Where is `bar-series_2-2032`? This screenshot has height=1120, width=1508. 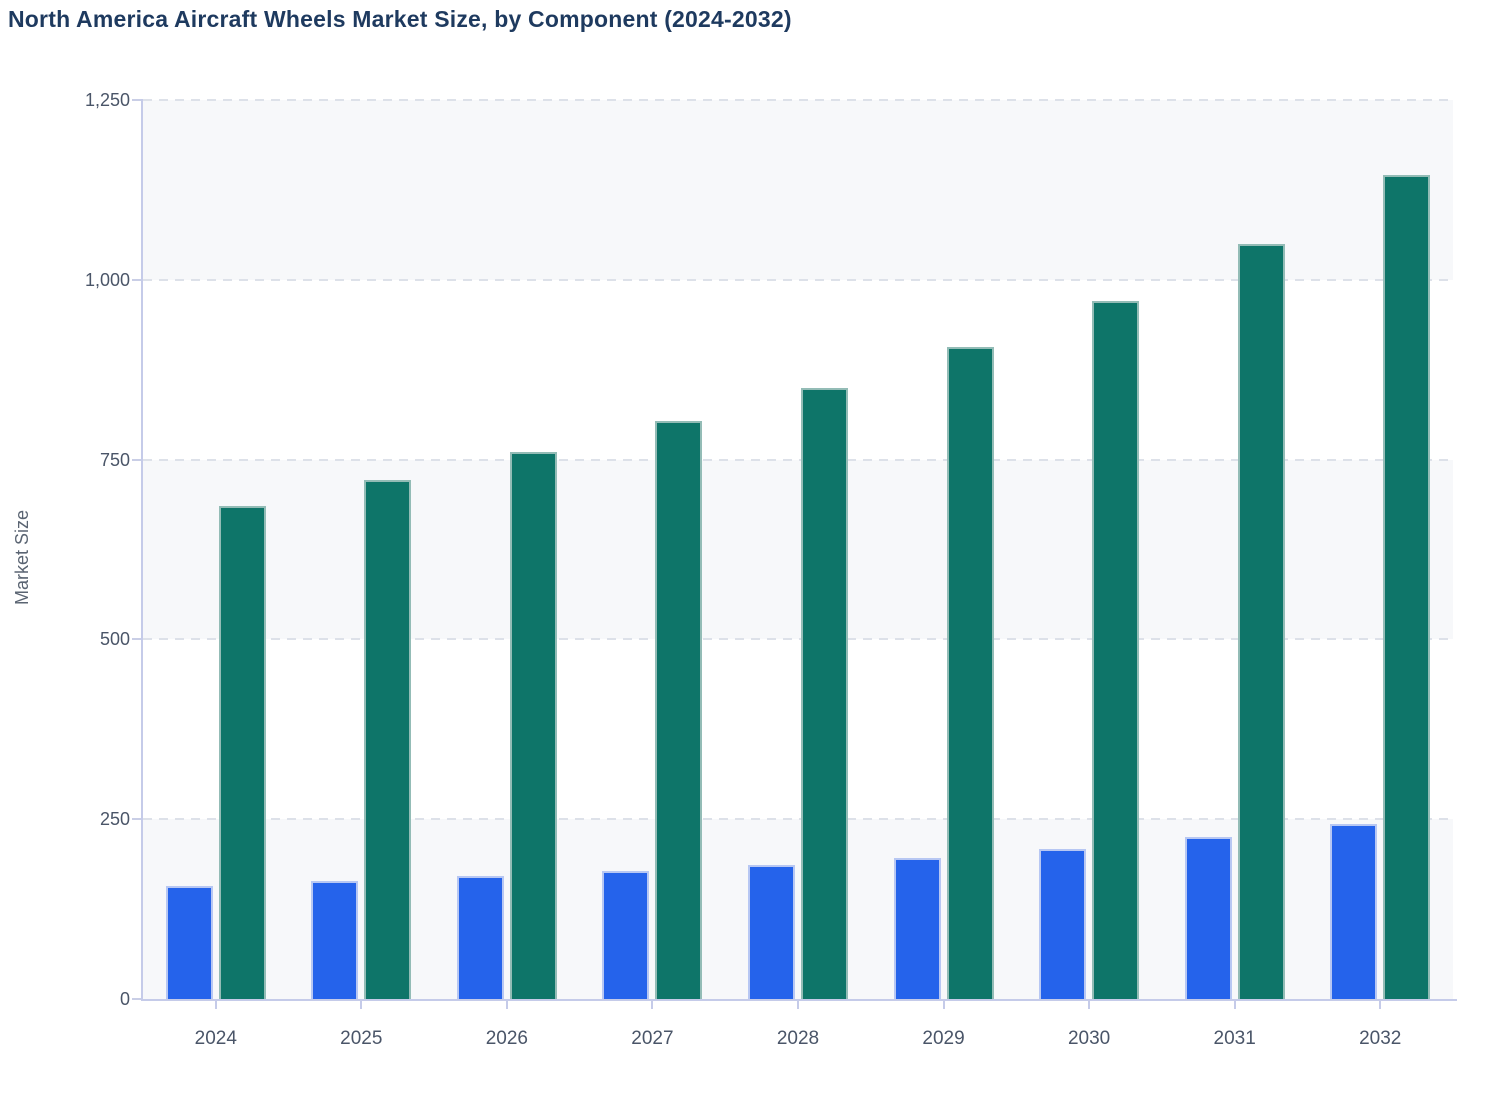 bar-series_2-2032 is located at coordinates (1407, 586).